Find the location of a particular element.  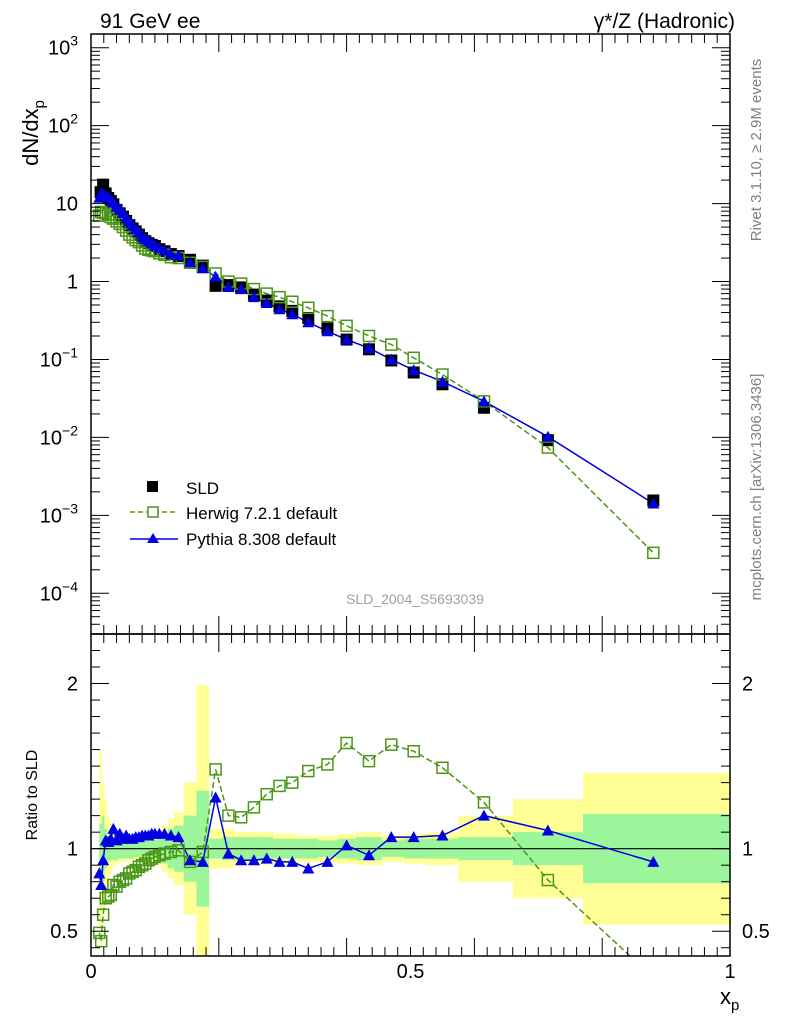

legend-label-herwig: Herwig 7.2.1 default is located at coordinates (261, 513).